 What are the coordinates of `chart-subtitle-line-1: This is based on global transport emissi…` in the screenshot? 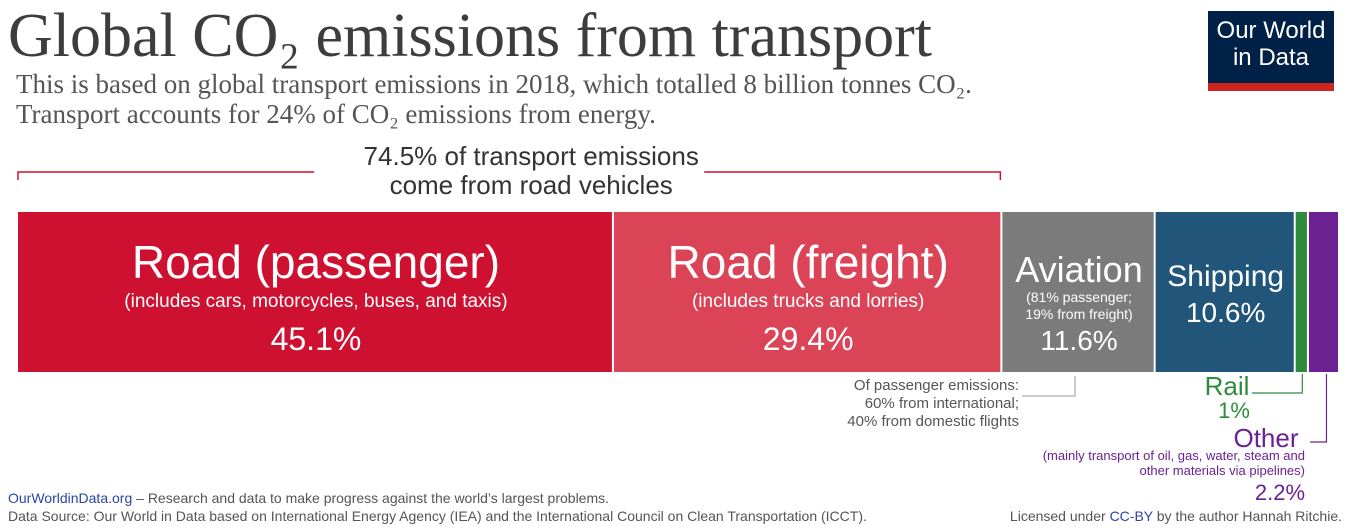 It's located at (494, 84).